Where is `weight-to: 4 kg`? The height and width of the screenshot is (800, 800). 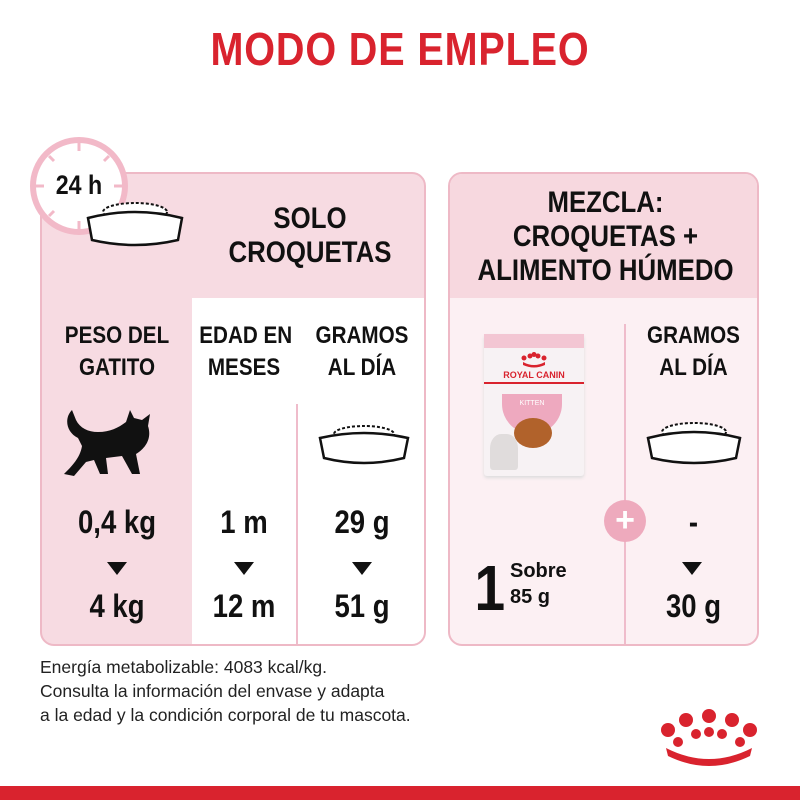 weight-to: 4 kg is located at coordinates (117, 606).